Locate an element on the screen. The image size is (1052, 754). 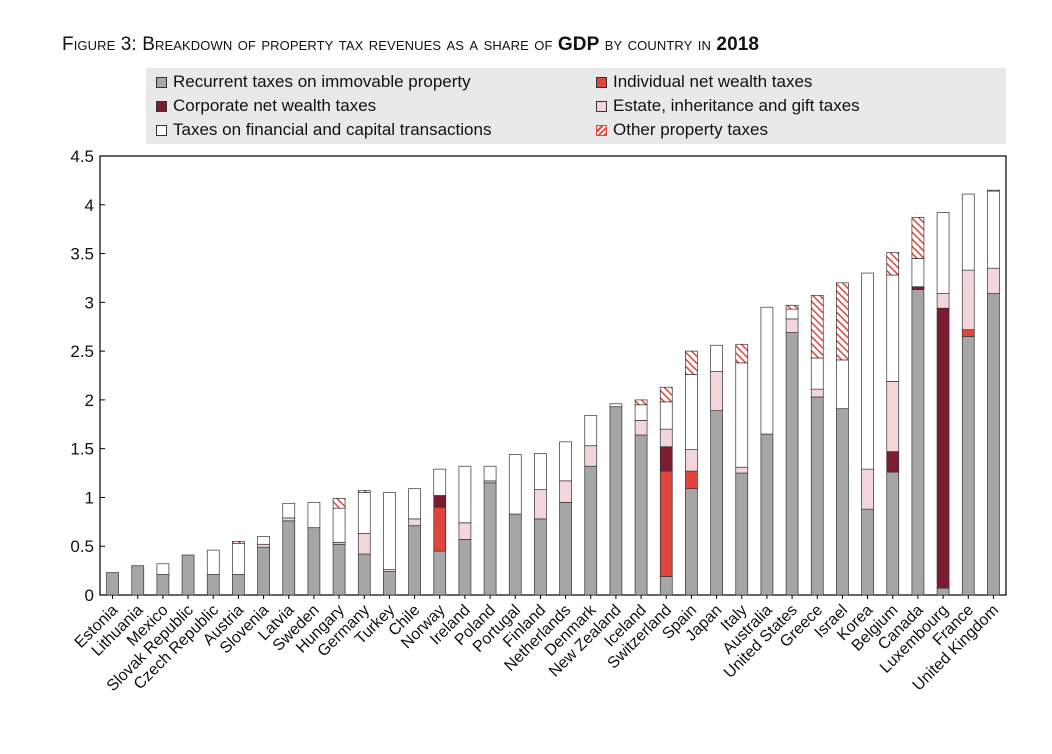
bar-segment-switzerland-s5 is located at coordinates (666, 394).